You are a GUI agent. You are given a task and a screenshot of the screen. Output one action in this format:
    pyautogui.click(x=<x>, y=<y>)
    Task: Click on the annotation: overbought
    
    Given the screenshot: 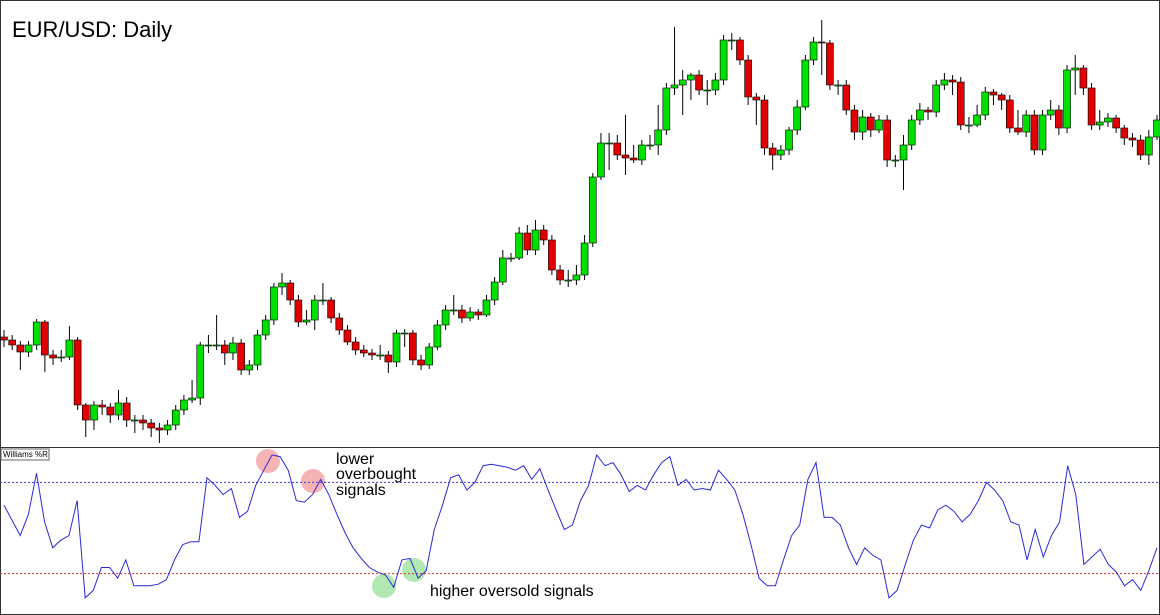 What is the action you would take?
    pyautogui.click(x=376, y=474)
    